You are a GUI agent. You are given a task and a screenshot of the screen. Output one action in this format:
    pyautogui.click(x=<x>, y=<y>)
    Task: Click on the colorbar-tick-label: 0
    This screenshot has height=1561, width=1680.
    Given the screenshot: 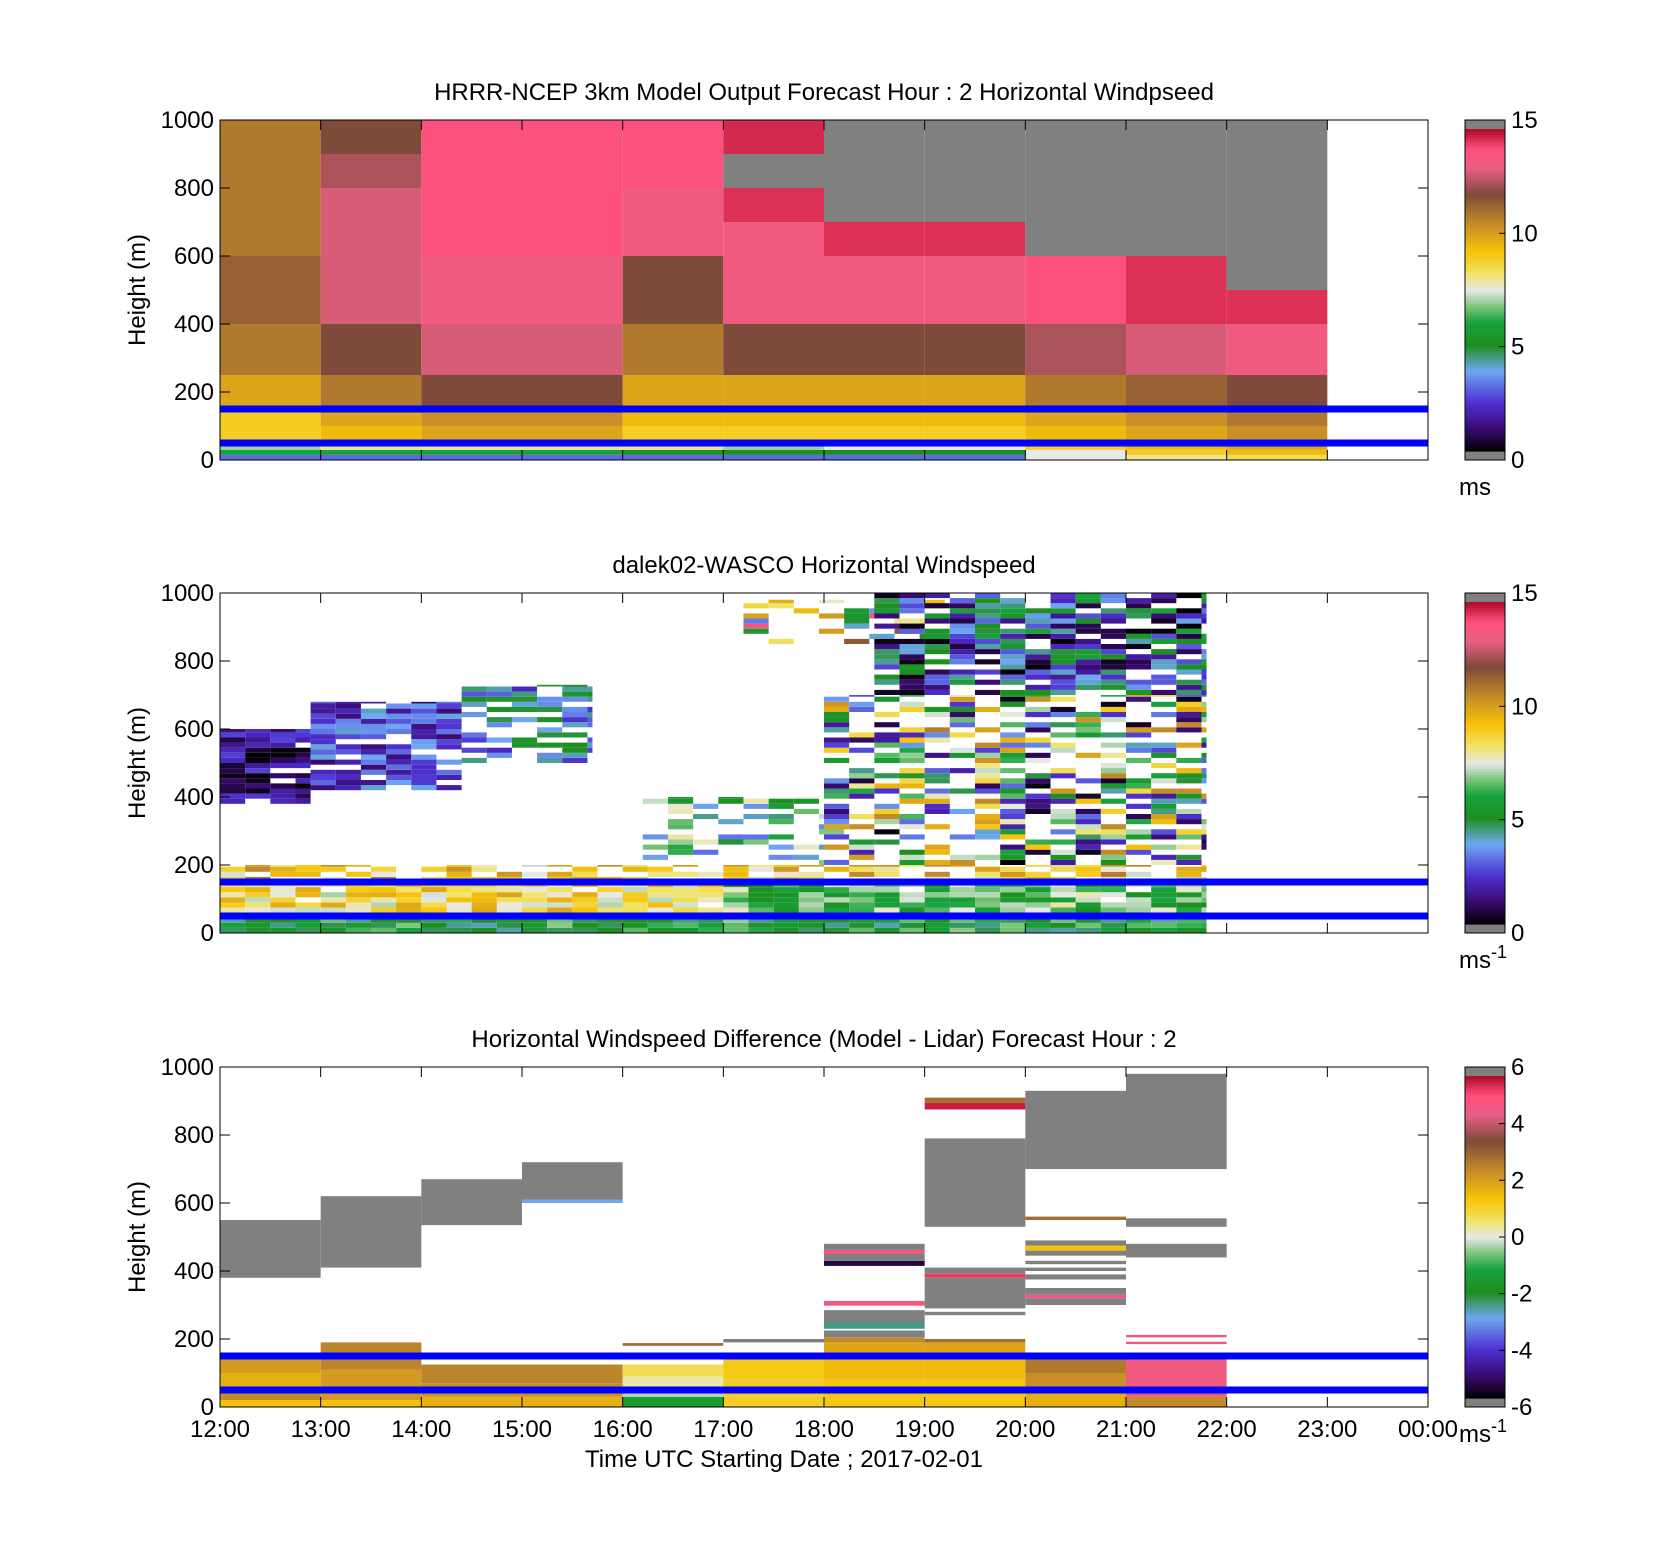 What is the action you would take?
    pyautogui.click(x=1517, y=1237)
    